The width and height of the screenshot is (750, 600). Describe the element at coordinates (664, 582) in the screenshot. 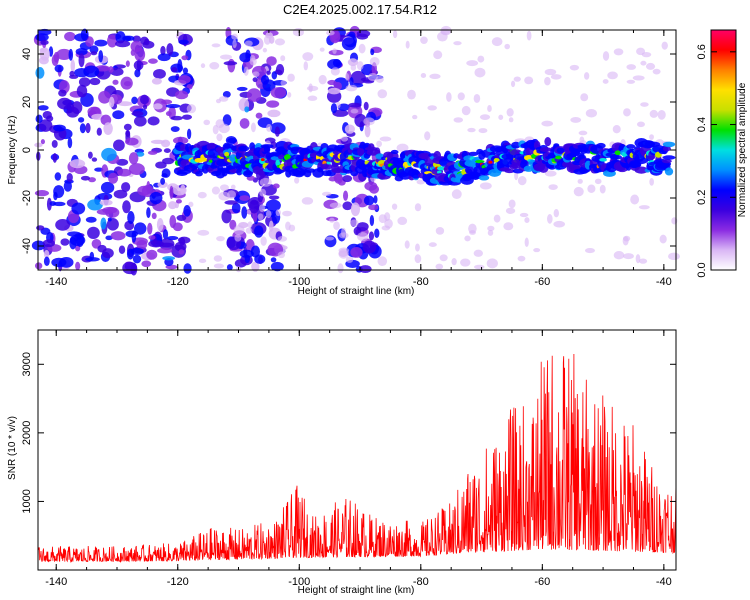

I see `x-tick-label: -40` at that location.